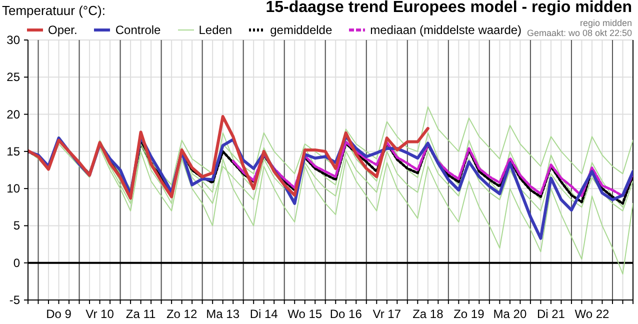 This screenshot has width=638, height=324. What do you see at coordinates (510, 314) in the screenshot?
I see `x-tick-label: Ma 20` at bounding box center [510, 314].